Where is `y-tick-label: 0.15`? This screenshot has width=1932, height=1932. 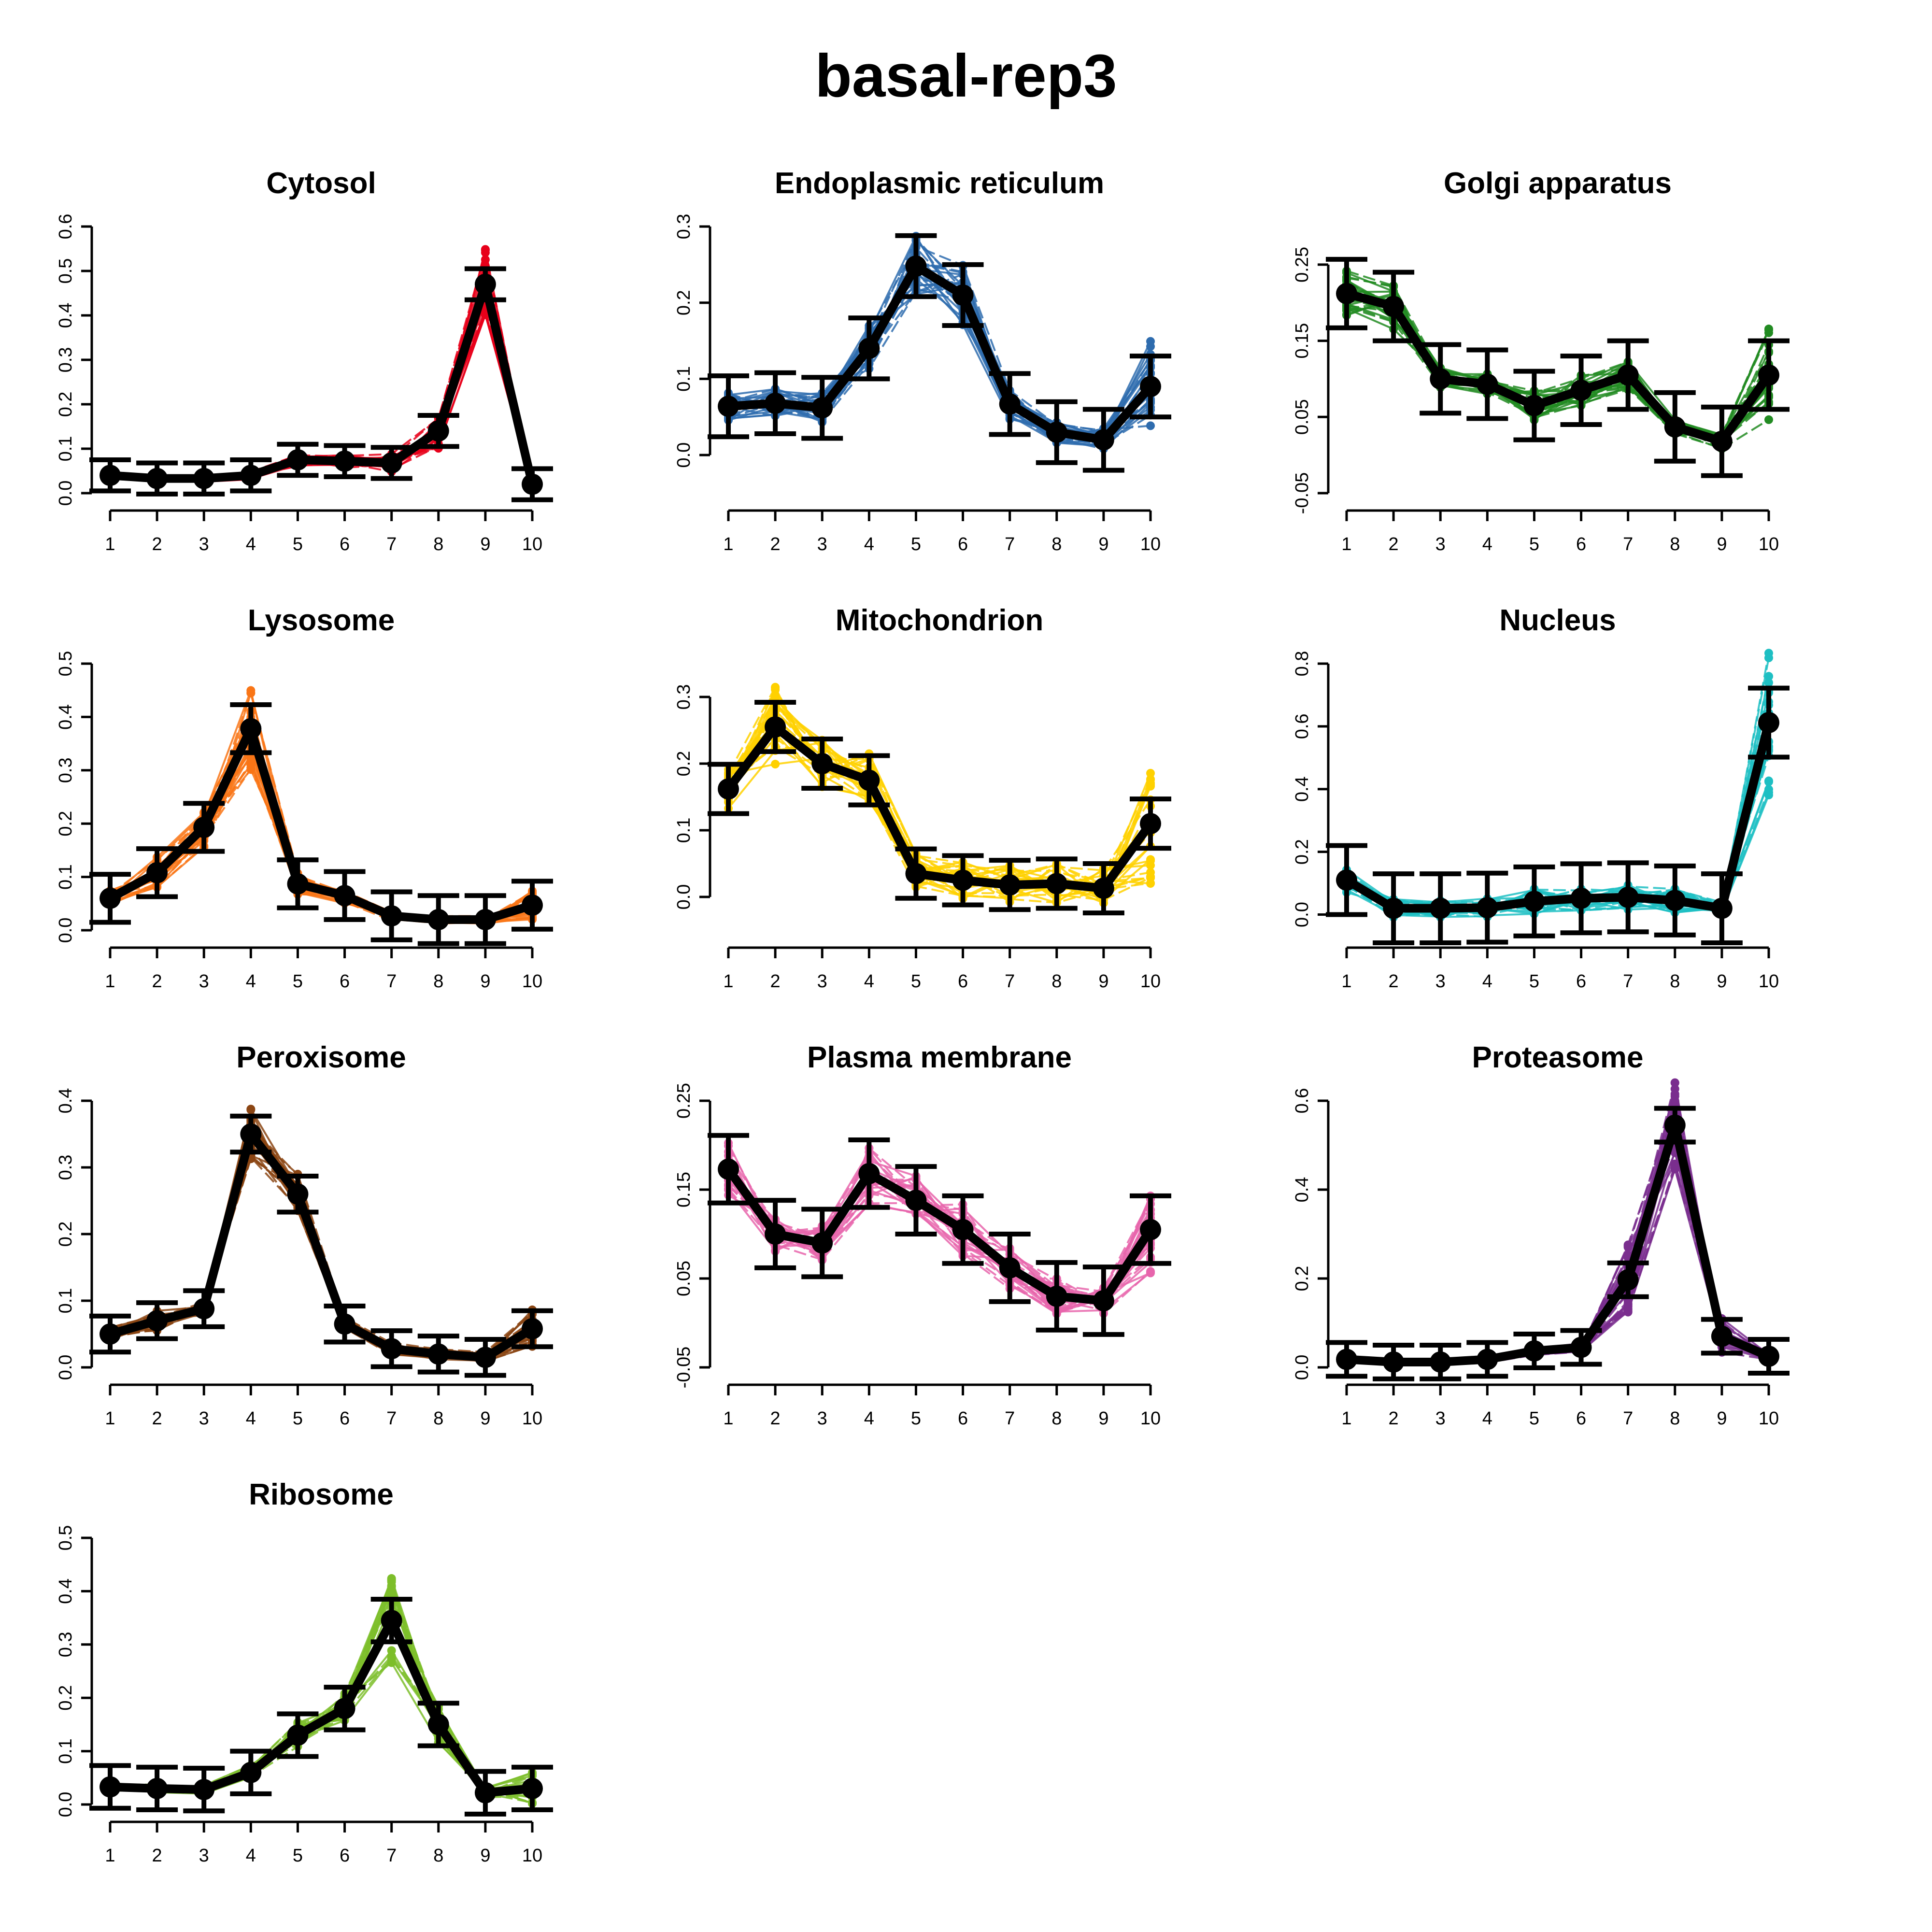 y-tick-label: 0.15 is located at coordinates (684, 1190).